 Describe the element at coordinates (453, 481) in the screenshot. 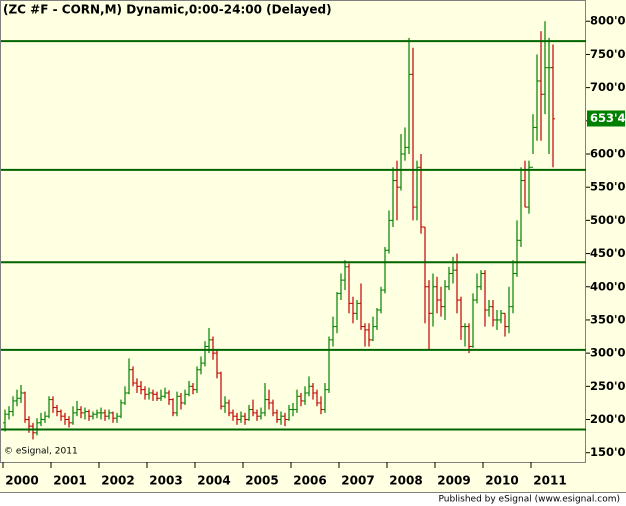

I see `x-tick-label: 2009` at that location.